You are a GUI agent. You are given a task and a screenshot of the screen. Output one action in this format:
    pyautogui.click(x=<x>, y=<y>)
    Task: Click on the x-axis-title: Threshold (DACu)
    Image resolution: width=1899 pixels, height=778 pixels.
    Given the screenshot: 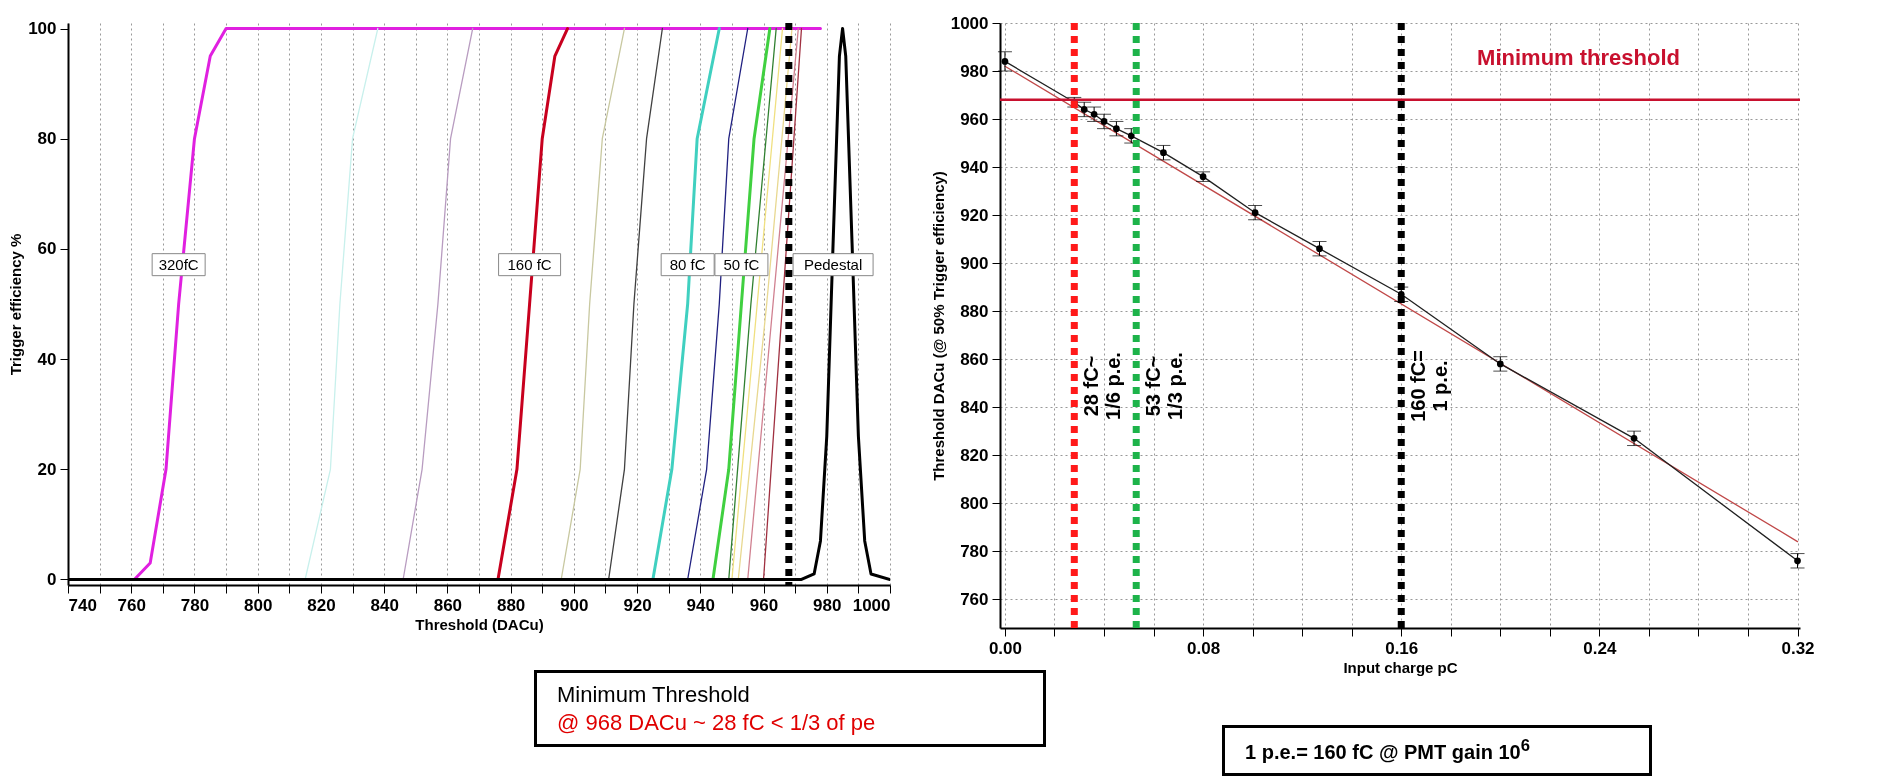 What is the action you would take?
    pyautogui.click(x=479, y=624)
    